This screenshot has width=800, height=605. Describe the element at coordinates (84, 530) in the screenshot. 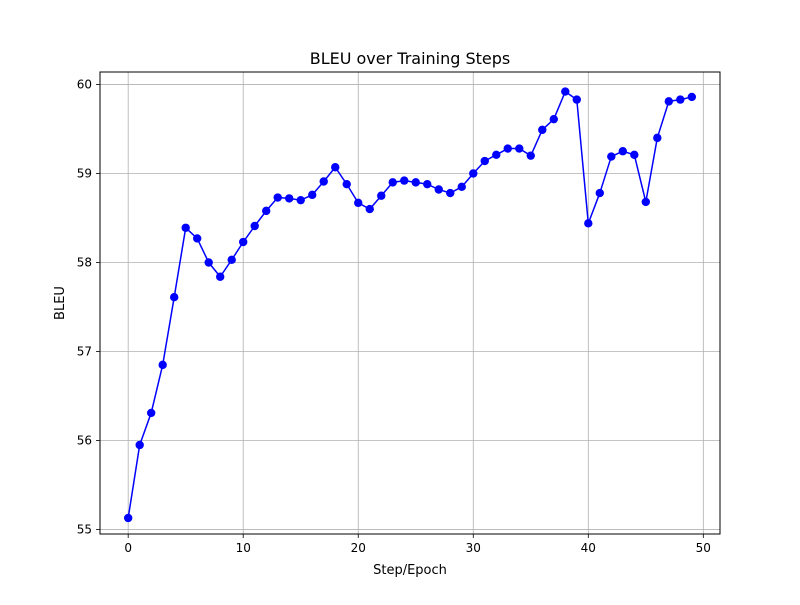

I see `y-tick-label: 55` at that location.